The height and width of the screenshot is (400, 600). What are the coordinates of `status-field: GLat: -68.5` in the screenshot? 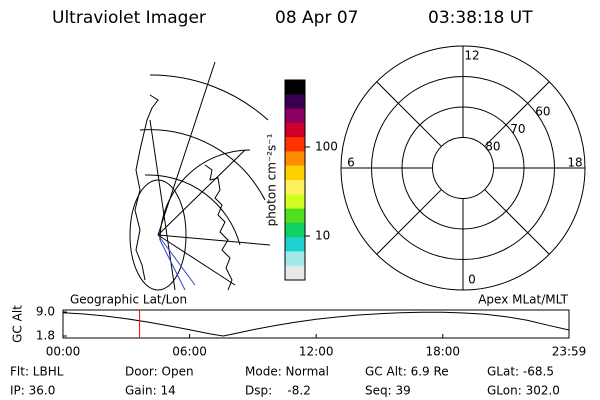 It's located at (520, 372).